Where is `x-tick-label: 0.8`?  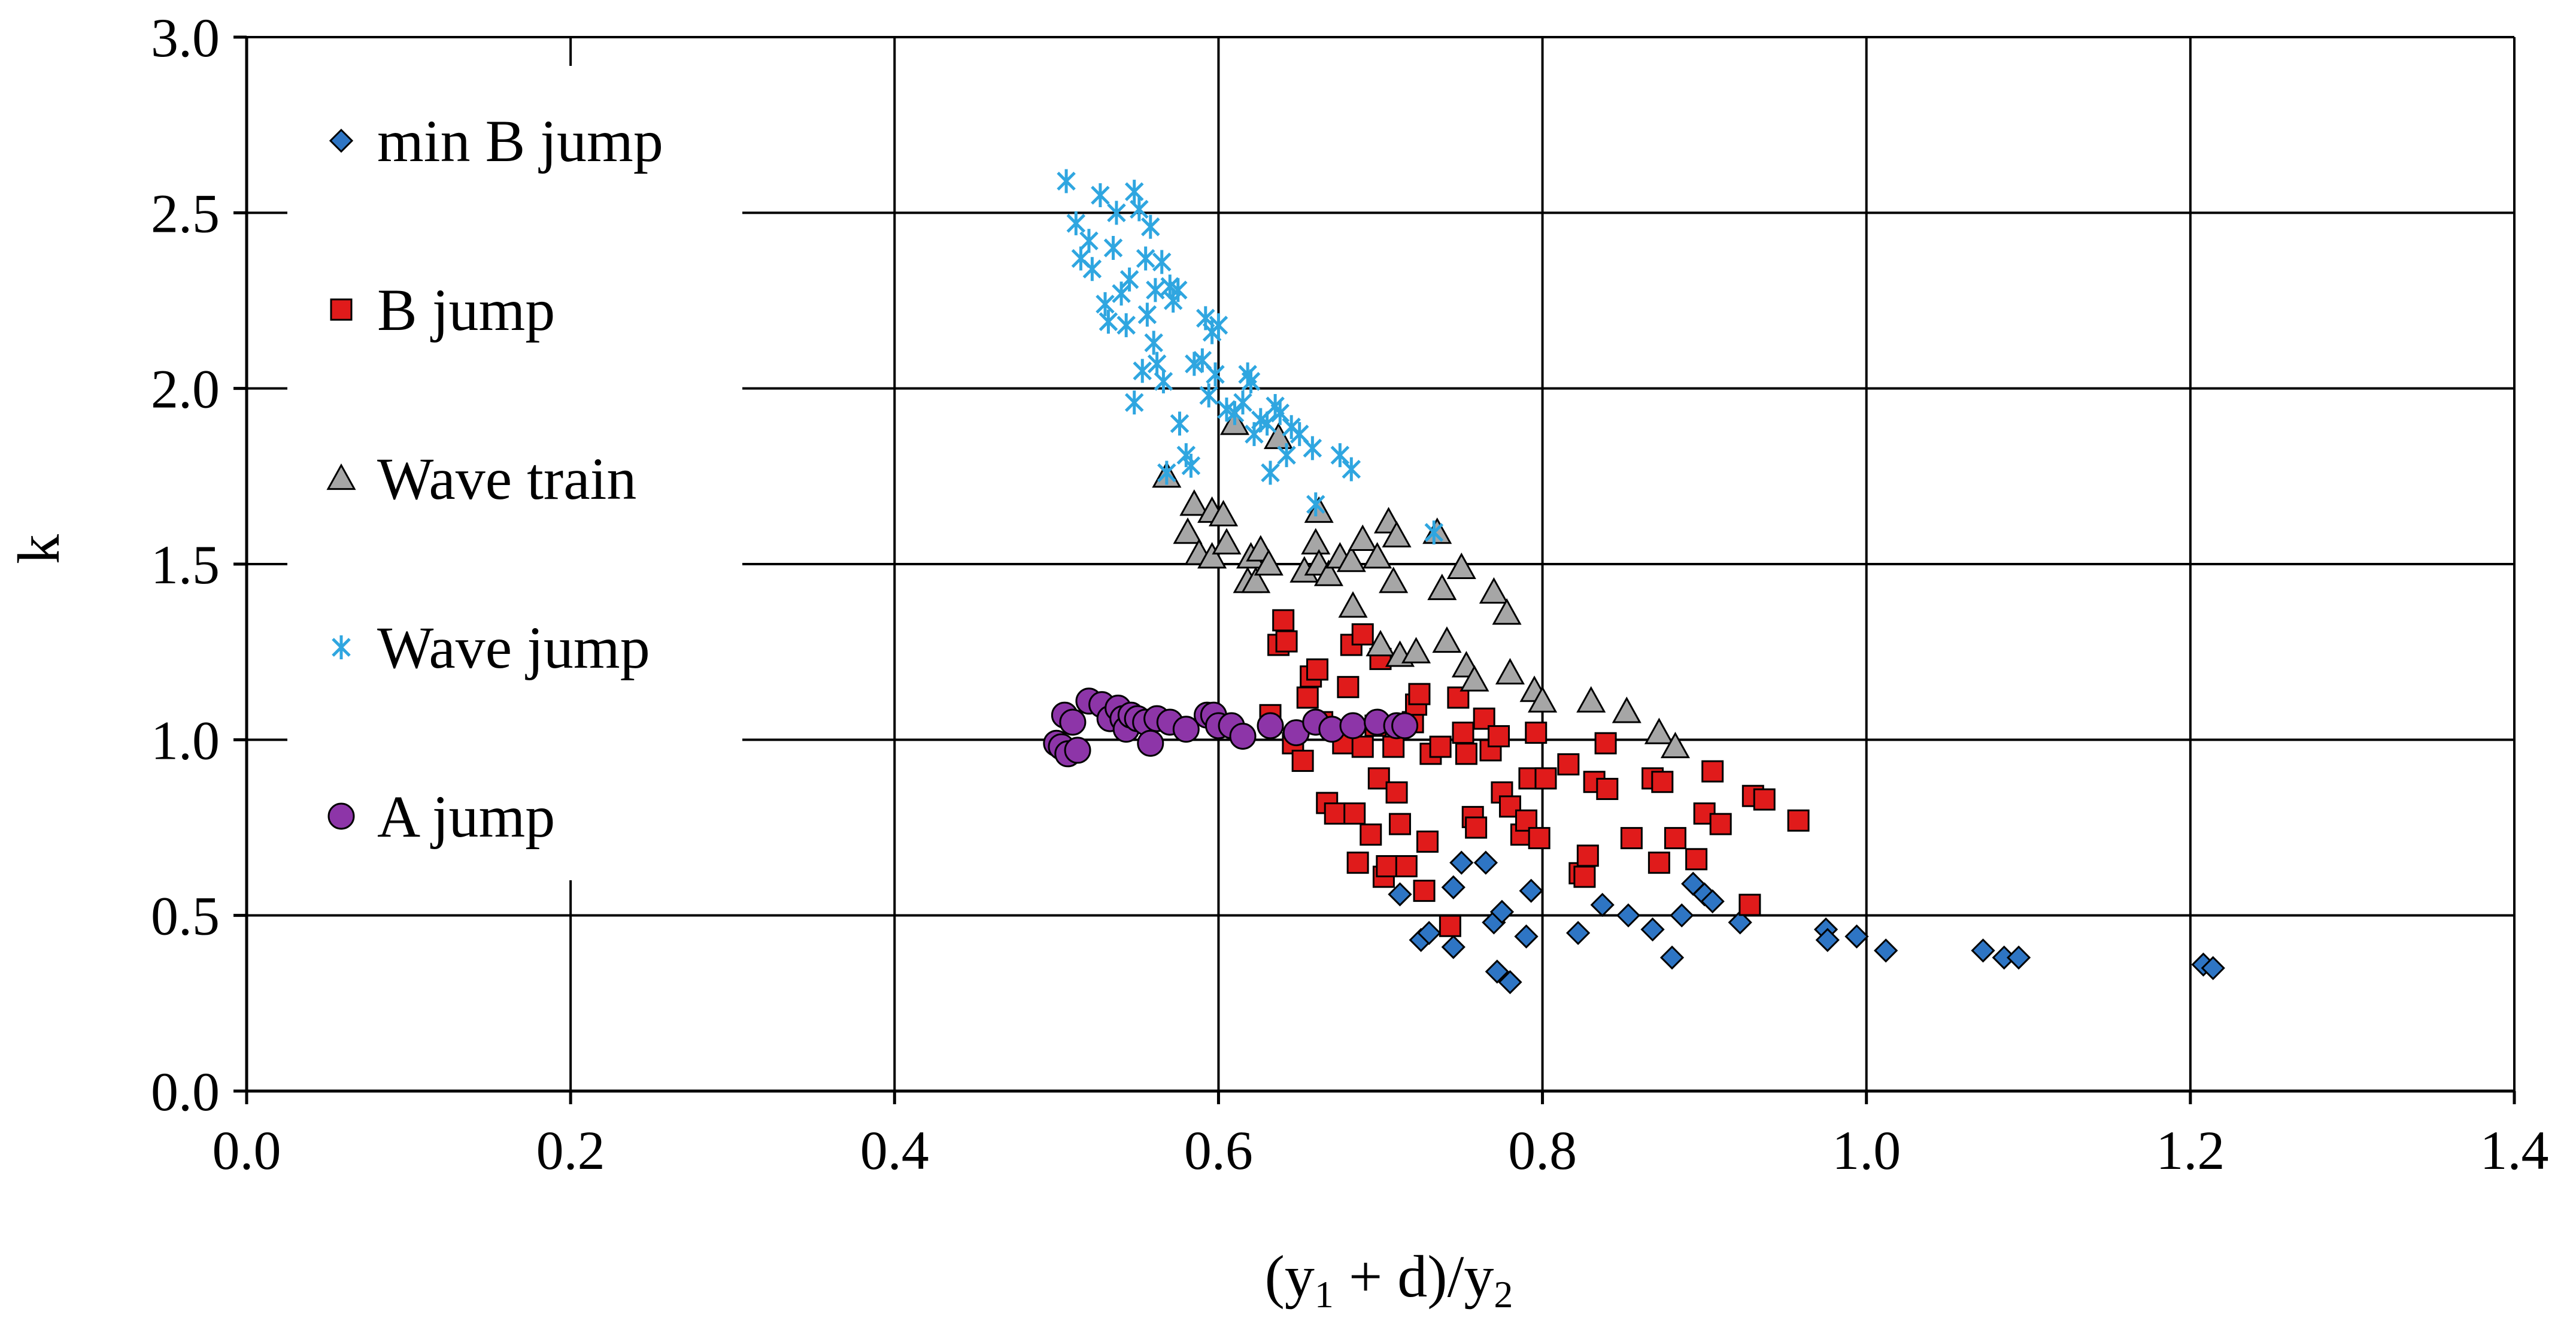
x-tick-label: 0.8 is located at coordinates (1542, 1150).